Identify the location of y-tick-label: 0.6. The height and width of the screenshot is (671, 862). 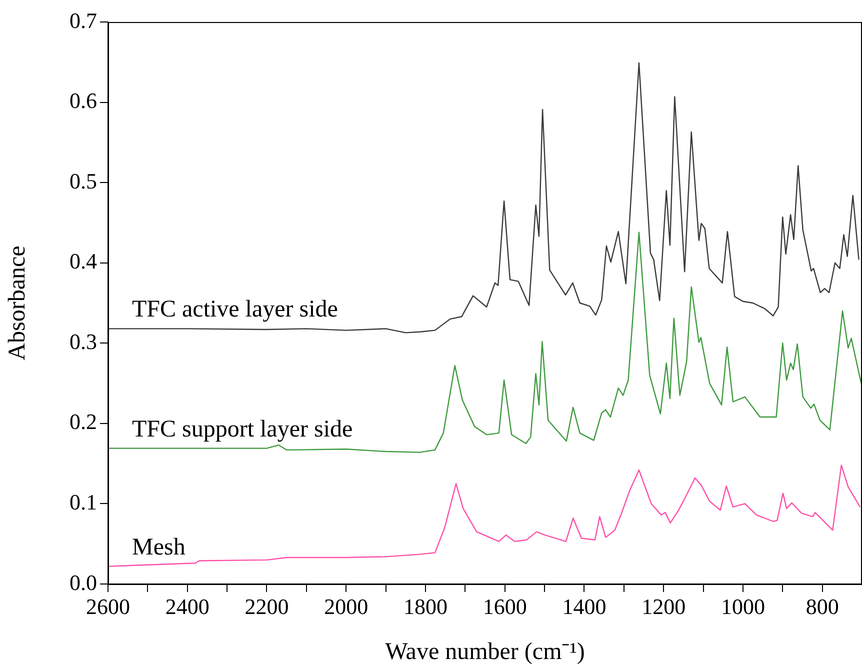
(83, 101).